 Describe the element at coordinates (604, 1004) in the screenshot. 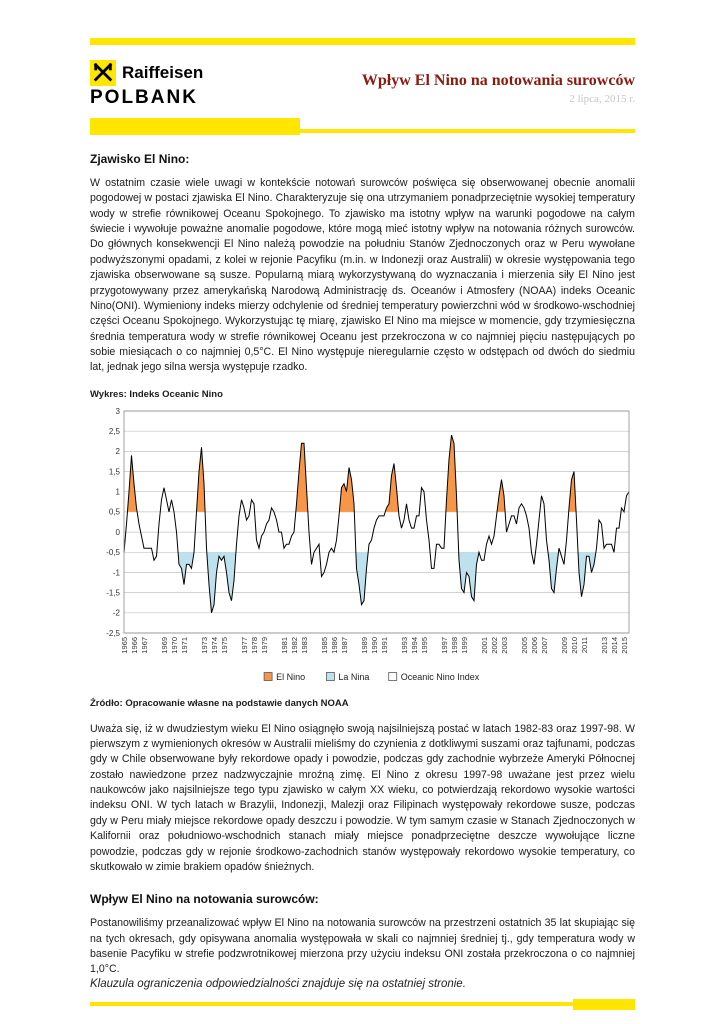

I see `footer-band-thick-bar` at that location.